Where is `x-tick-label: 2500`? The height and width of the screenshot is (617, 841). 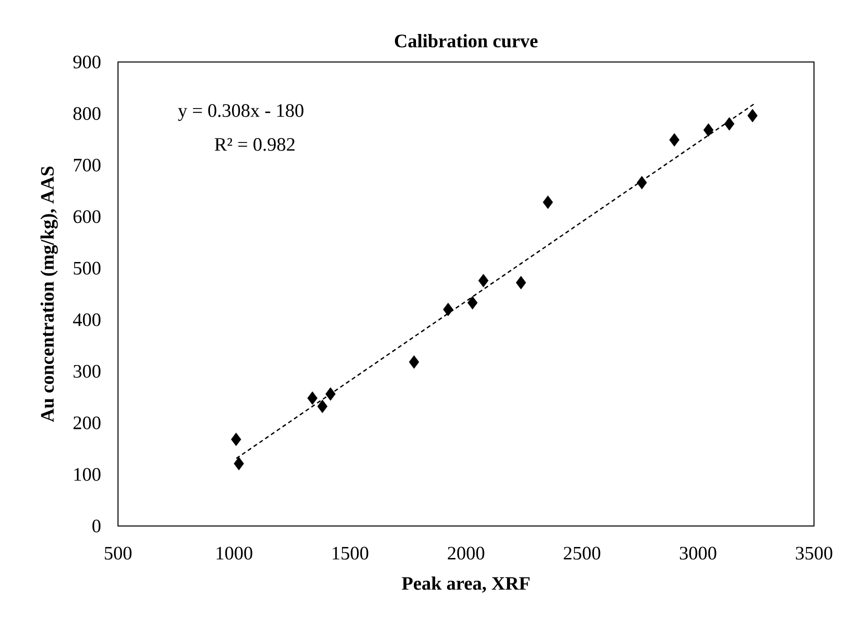
x-tick-label: 2500 is located at coordinates (582, 553).